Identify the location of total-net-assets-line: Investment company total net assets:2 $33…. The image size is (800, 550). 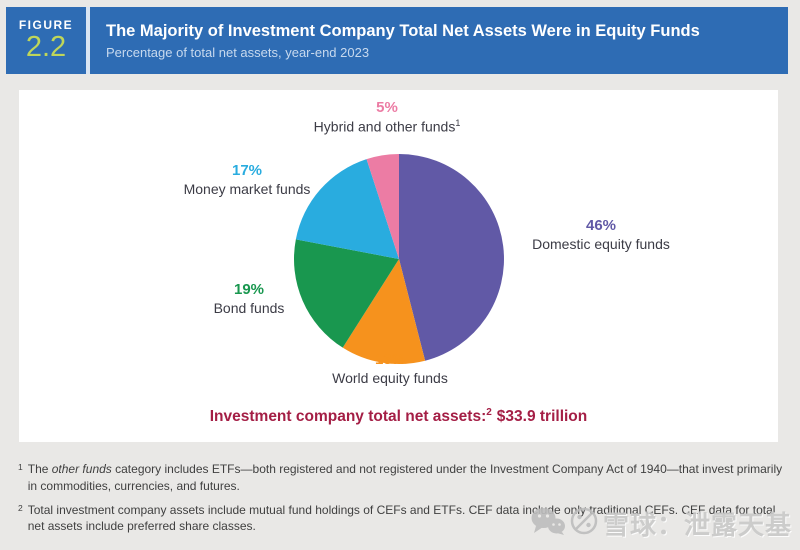
(398, 416).